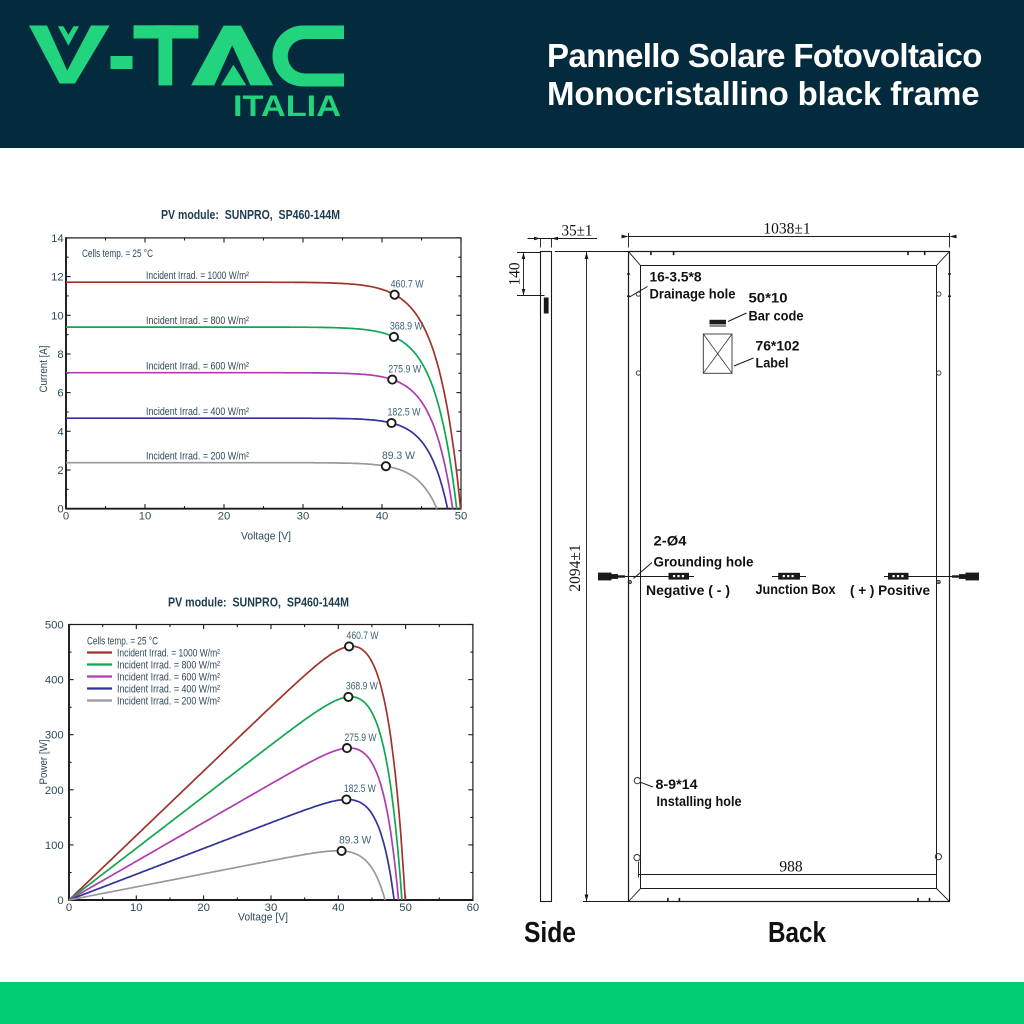  Describe the element at coordinates (473, 908) in the screenshot. I see `svg-text: 60` at that location.